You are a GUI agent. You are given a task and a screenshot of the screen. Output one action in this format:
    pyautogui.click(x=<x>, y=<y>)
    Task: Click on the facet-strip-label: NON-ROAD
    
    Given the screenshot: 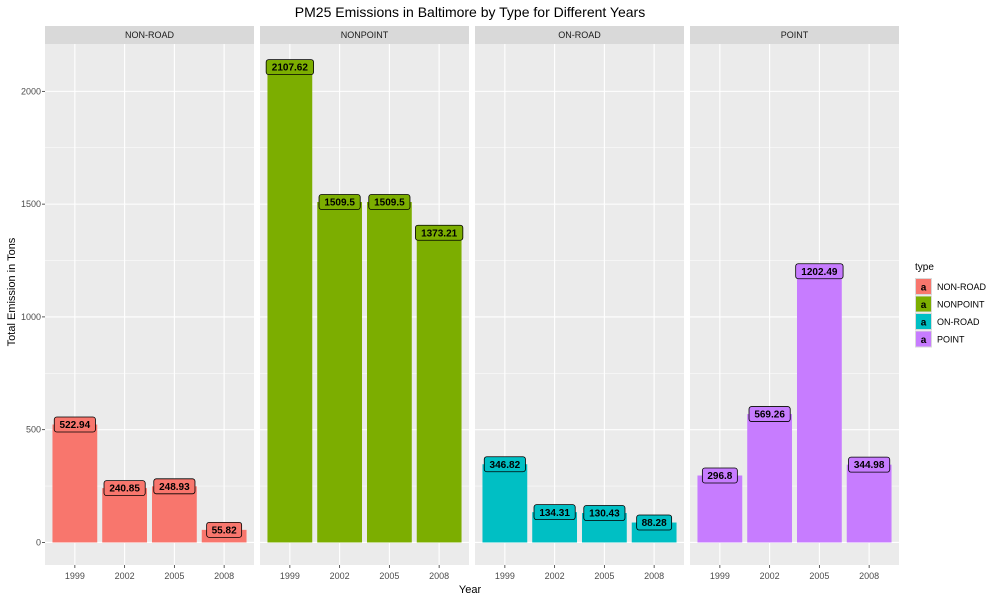 What is the action you would take?
    pyautogui.click(x=149, y=35)
    